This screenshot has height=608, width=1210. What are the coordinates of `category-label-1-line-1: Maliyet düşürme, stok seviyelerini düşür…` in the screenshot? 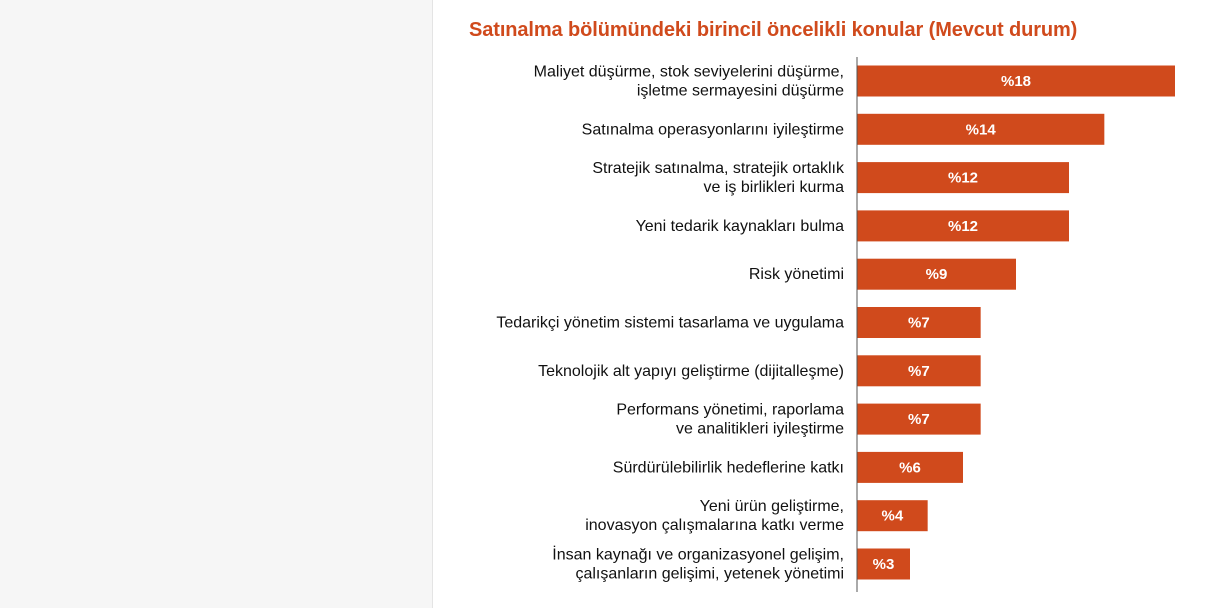 It's located at (689, 72).